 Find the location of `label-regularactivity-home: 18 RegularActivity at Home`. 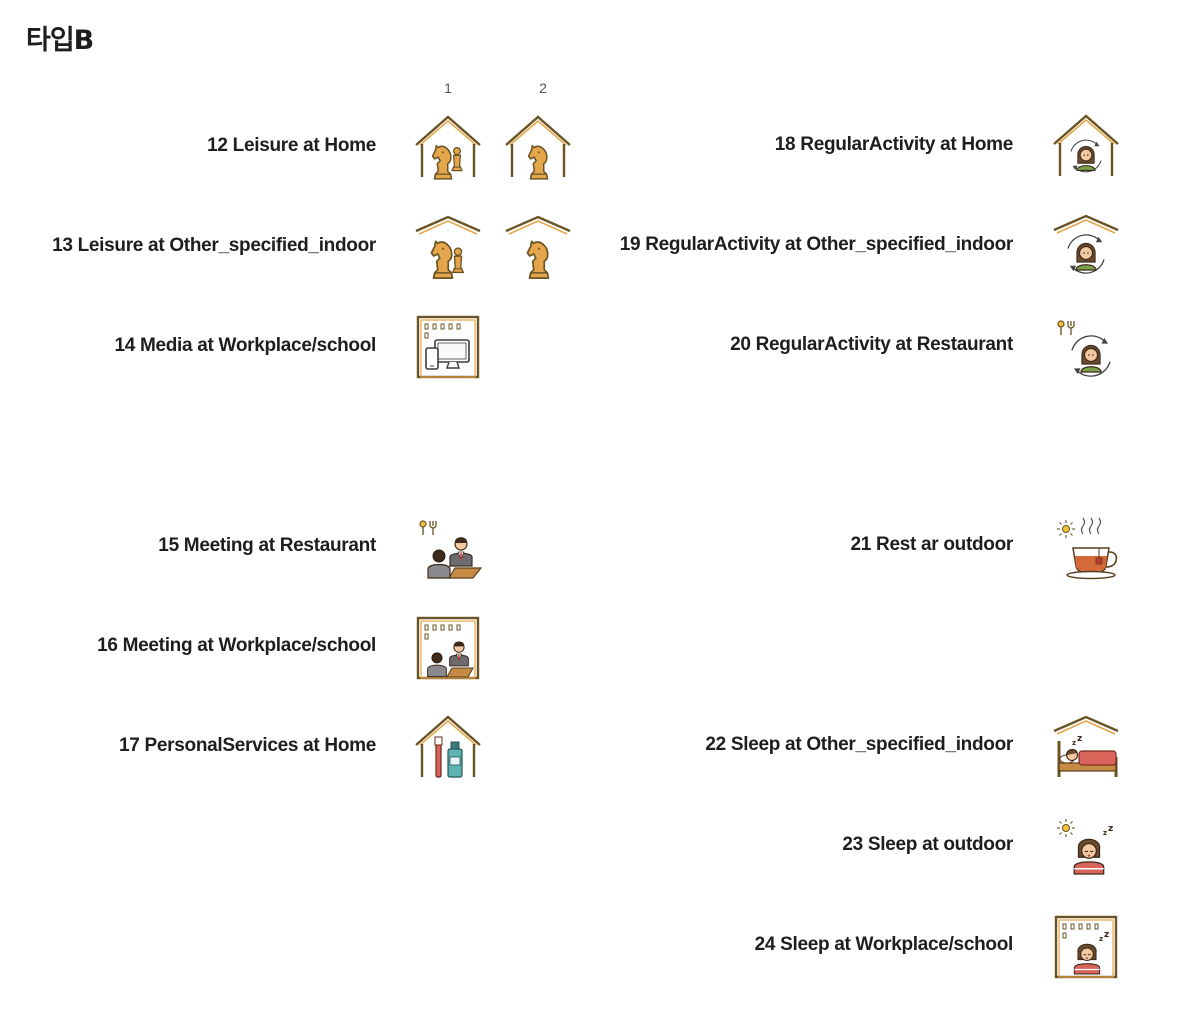

label-regularactivity-home: 18 RegularActivity at Home is located at coordinates (894, 144).